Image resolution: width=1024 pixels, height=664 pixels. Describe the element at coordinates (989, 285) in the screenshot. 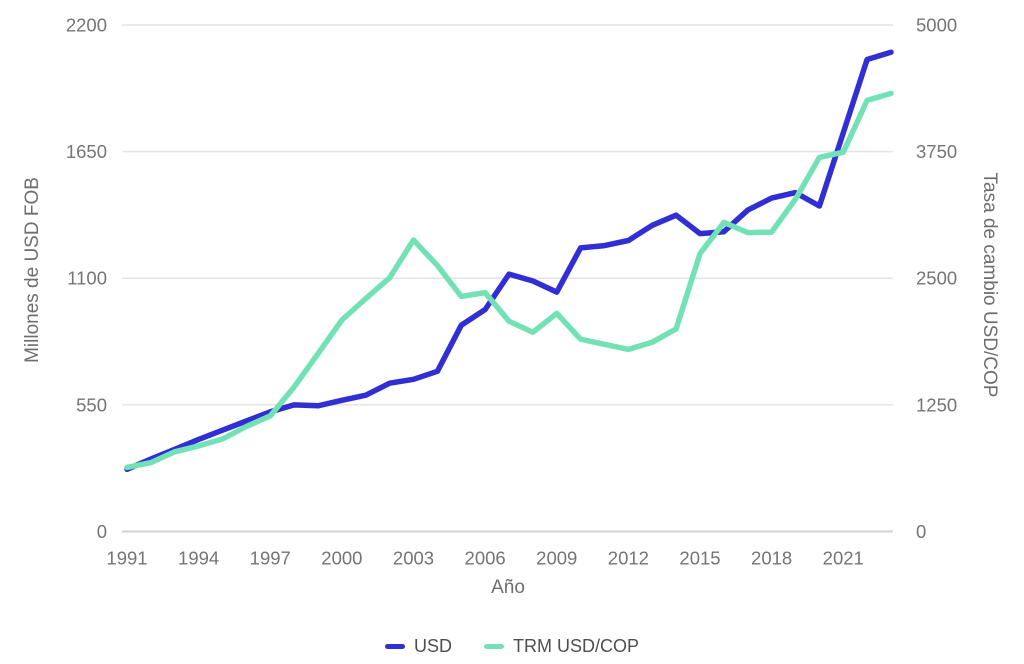

I see `right-axis-title: Tasa de cambio USD/COP` at that location.